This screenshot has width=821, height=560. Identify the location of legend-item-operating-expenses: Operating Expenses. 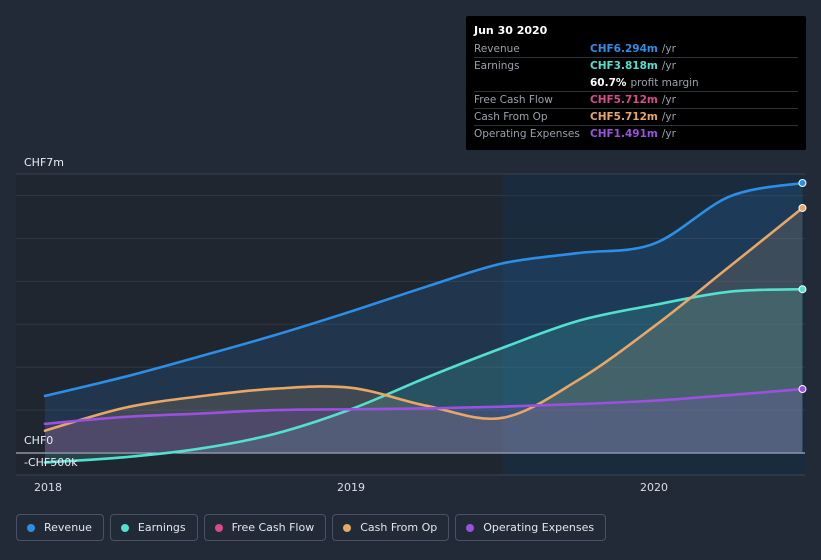
(531, 527).